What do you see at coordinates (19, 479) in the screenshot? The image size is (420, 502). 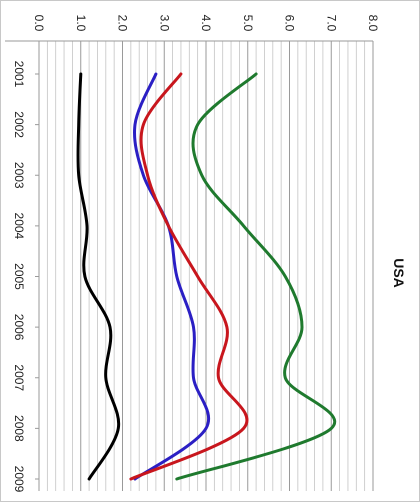 I see `year-tick-label: 2009` at bounding box center [19, 479].